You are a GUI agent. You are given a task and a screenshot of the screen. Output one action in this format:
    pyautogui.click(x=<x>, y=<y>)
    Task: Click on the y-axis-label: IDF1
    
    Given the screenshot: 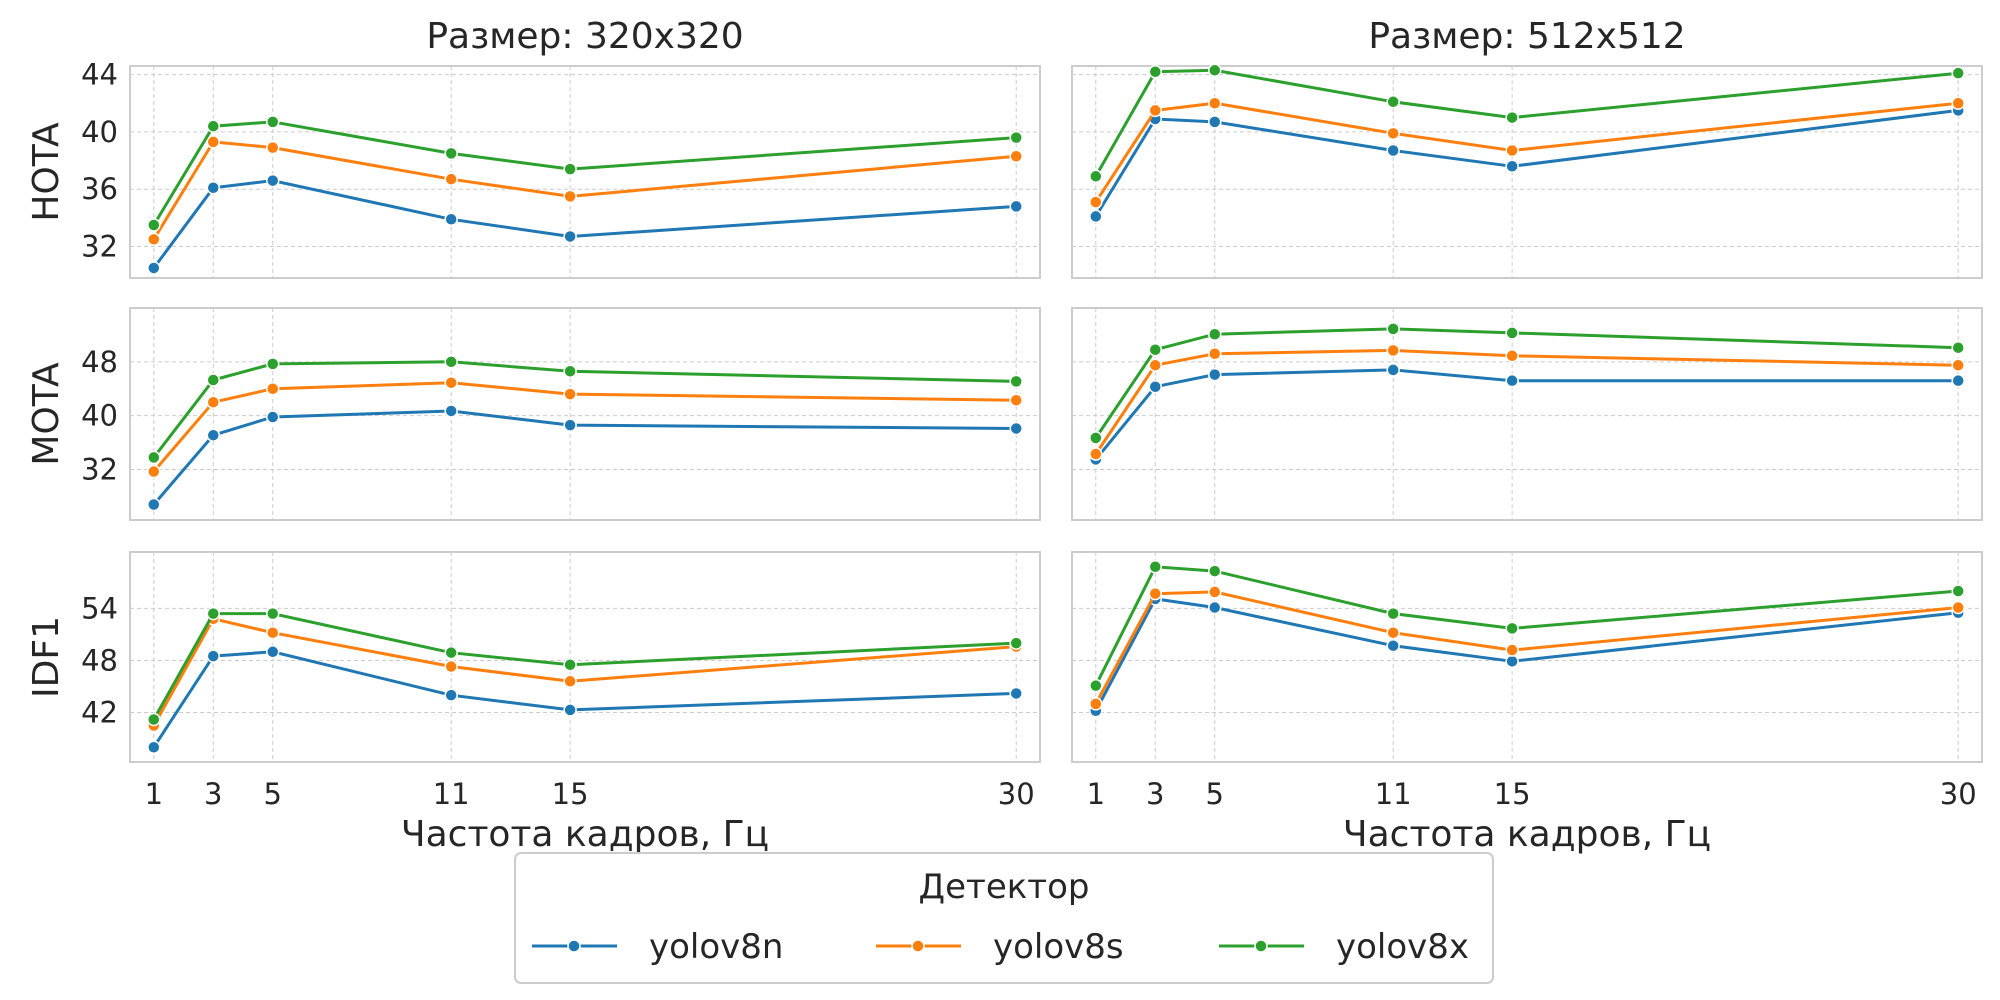 What is the action you would take?
    pyautogui.click(x=46, y=657)
    